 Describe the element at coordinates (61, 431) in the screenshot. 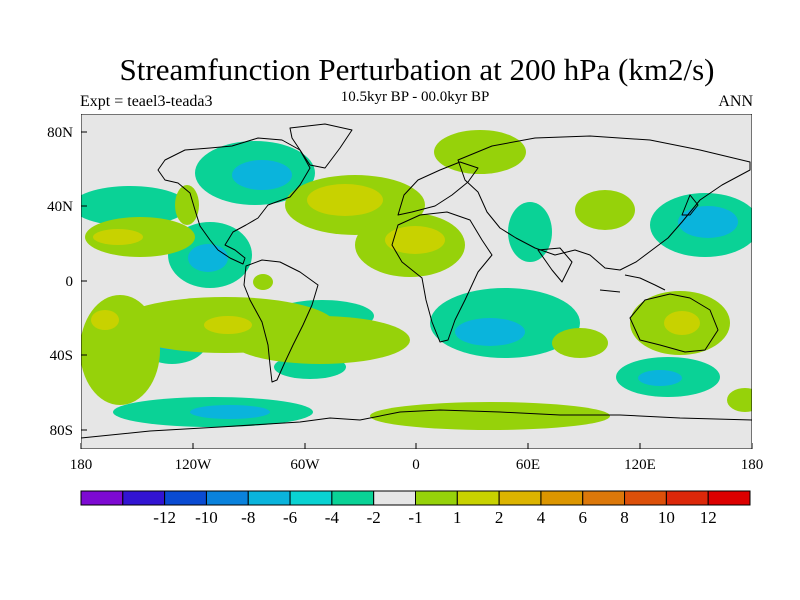

I see `y-tick-label: 80S` at that location.